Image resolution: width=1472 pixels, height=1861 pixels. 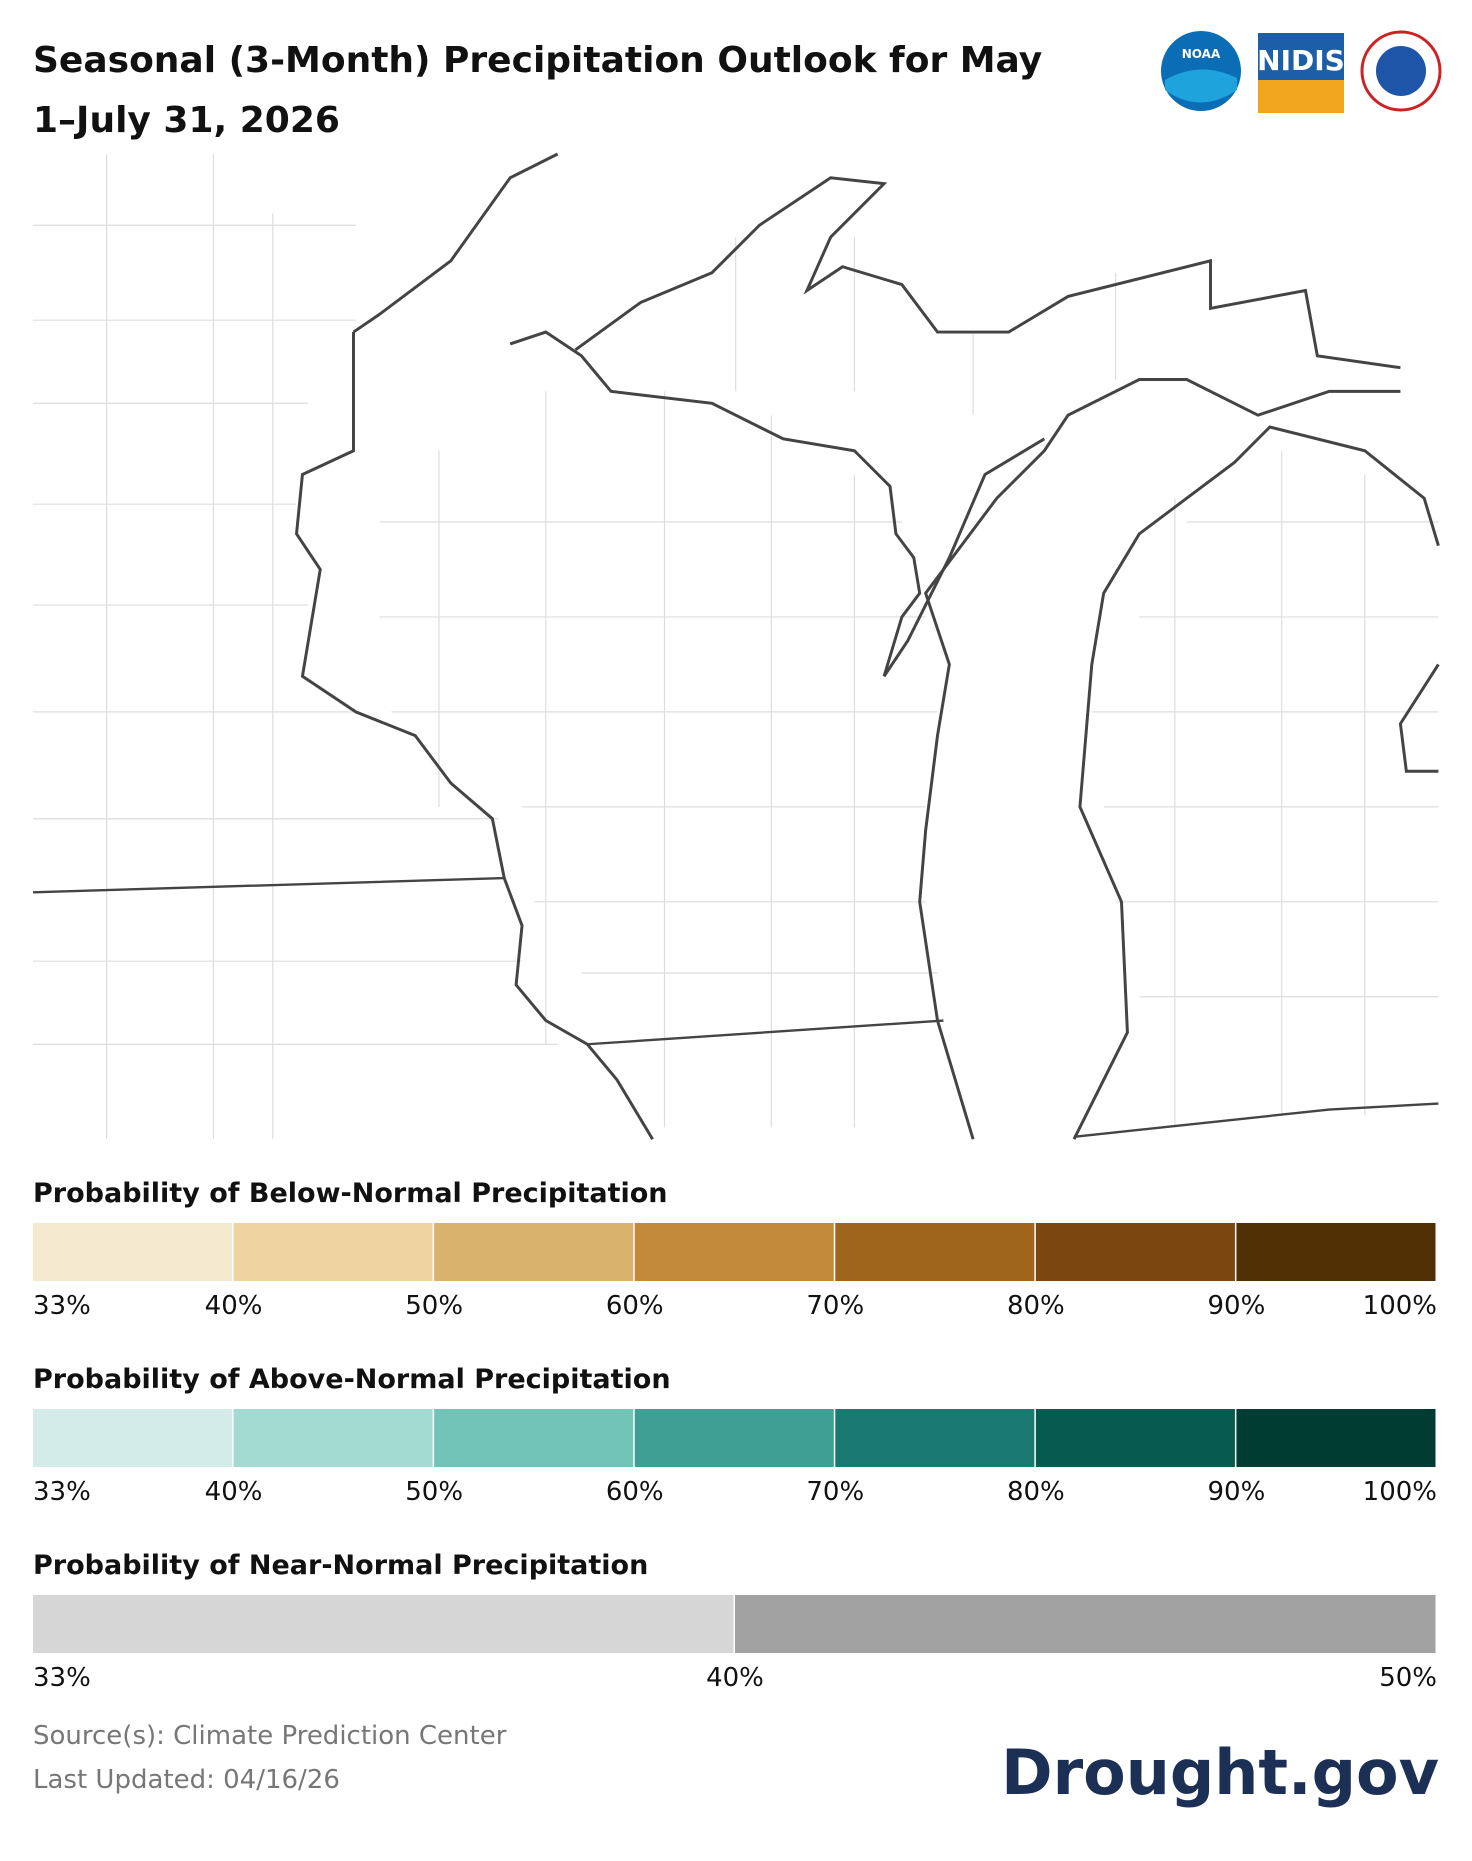 What do you see at coordinates (1201, 54) in the screenshot?
I see `noaa-text: NOAA` at bounding box center [1201, 54].